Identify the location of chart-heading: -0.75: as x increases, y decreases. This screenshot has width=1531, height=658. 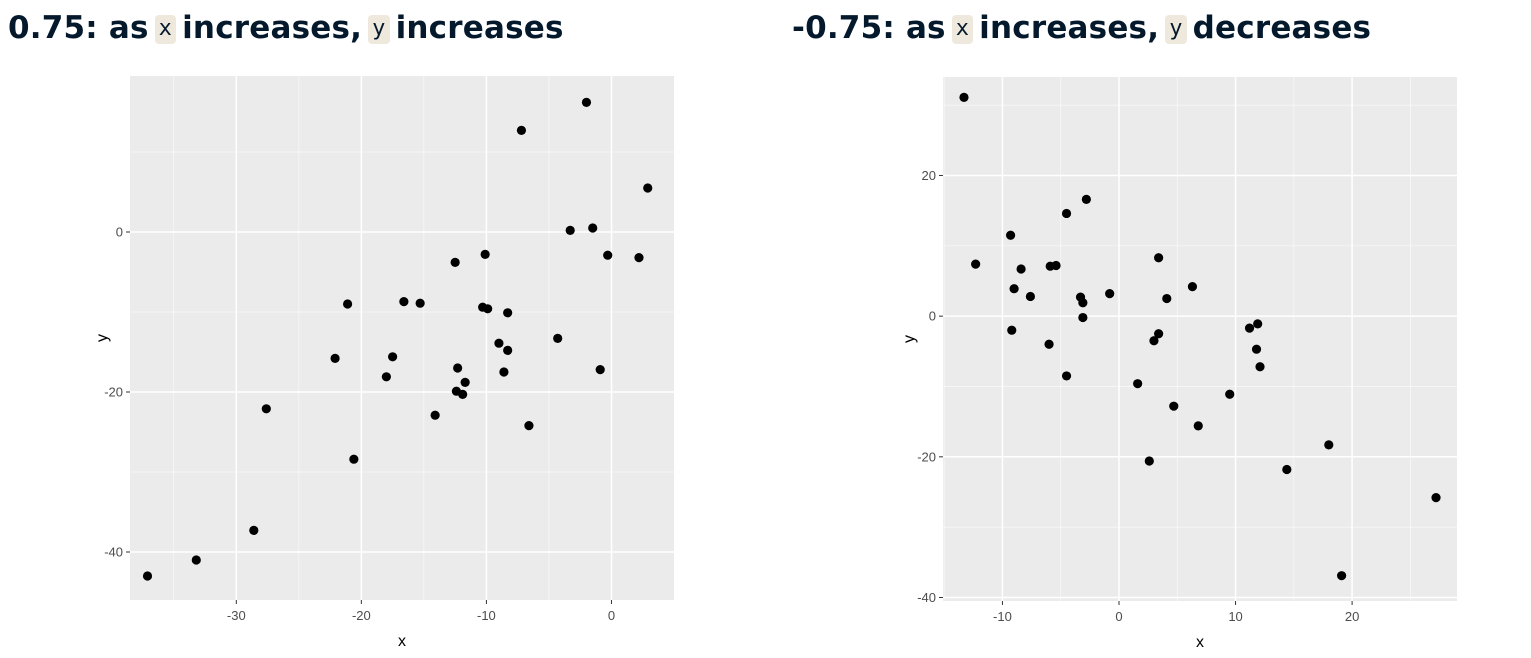
(1081, 28).